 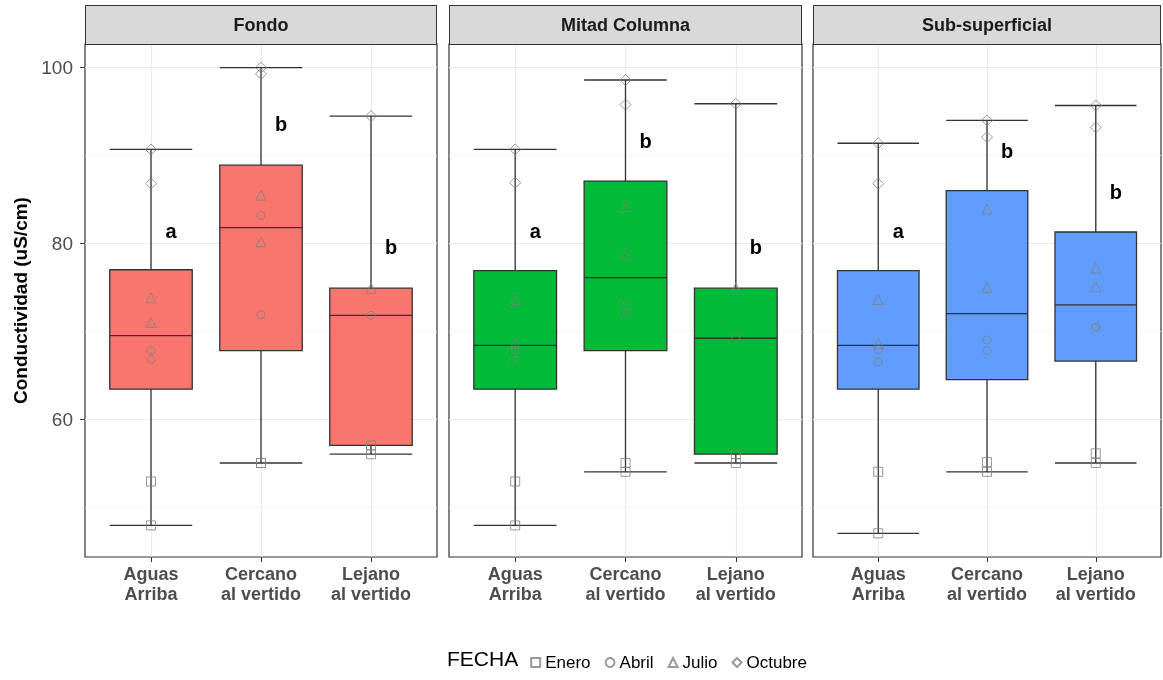 I want to click on chart-title: Fondo, so click(x=261, y=25).